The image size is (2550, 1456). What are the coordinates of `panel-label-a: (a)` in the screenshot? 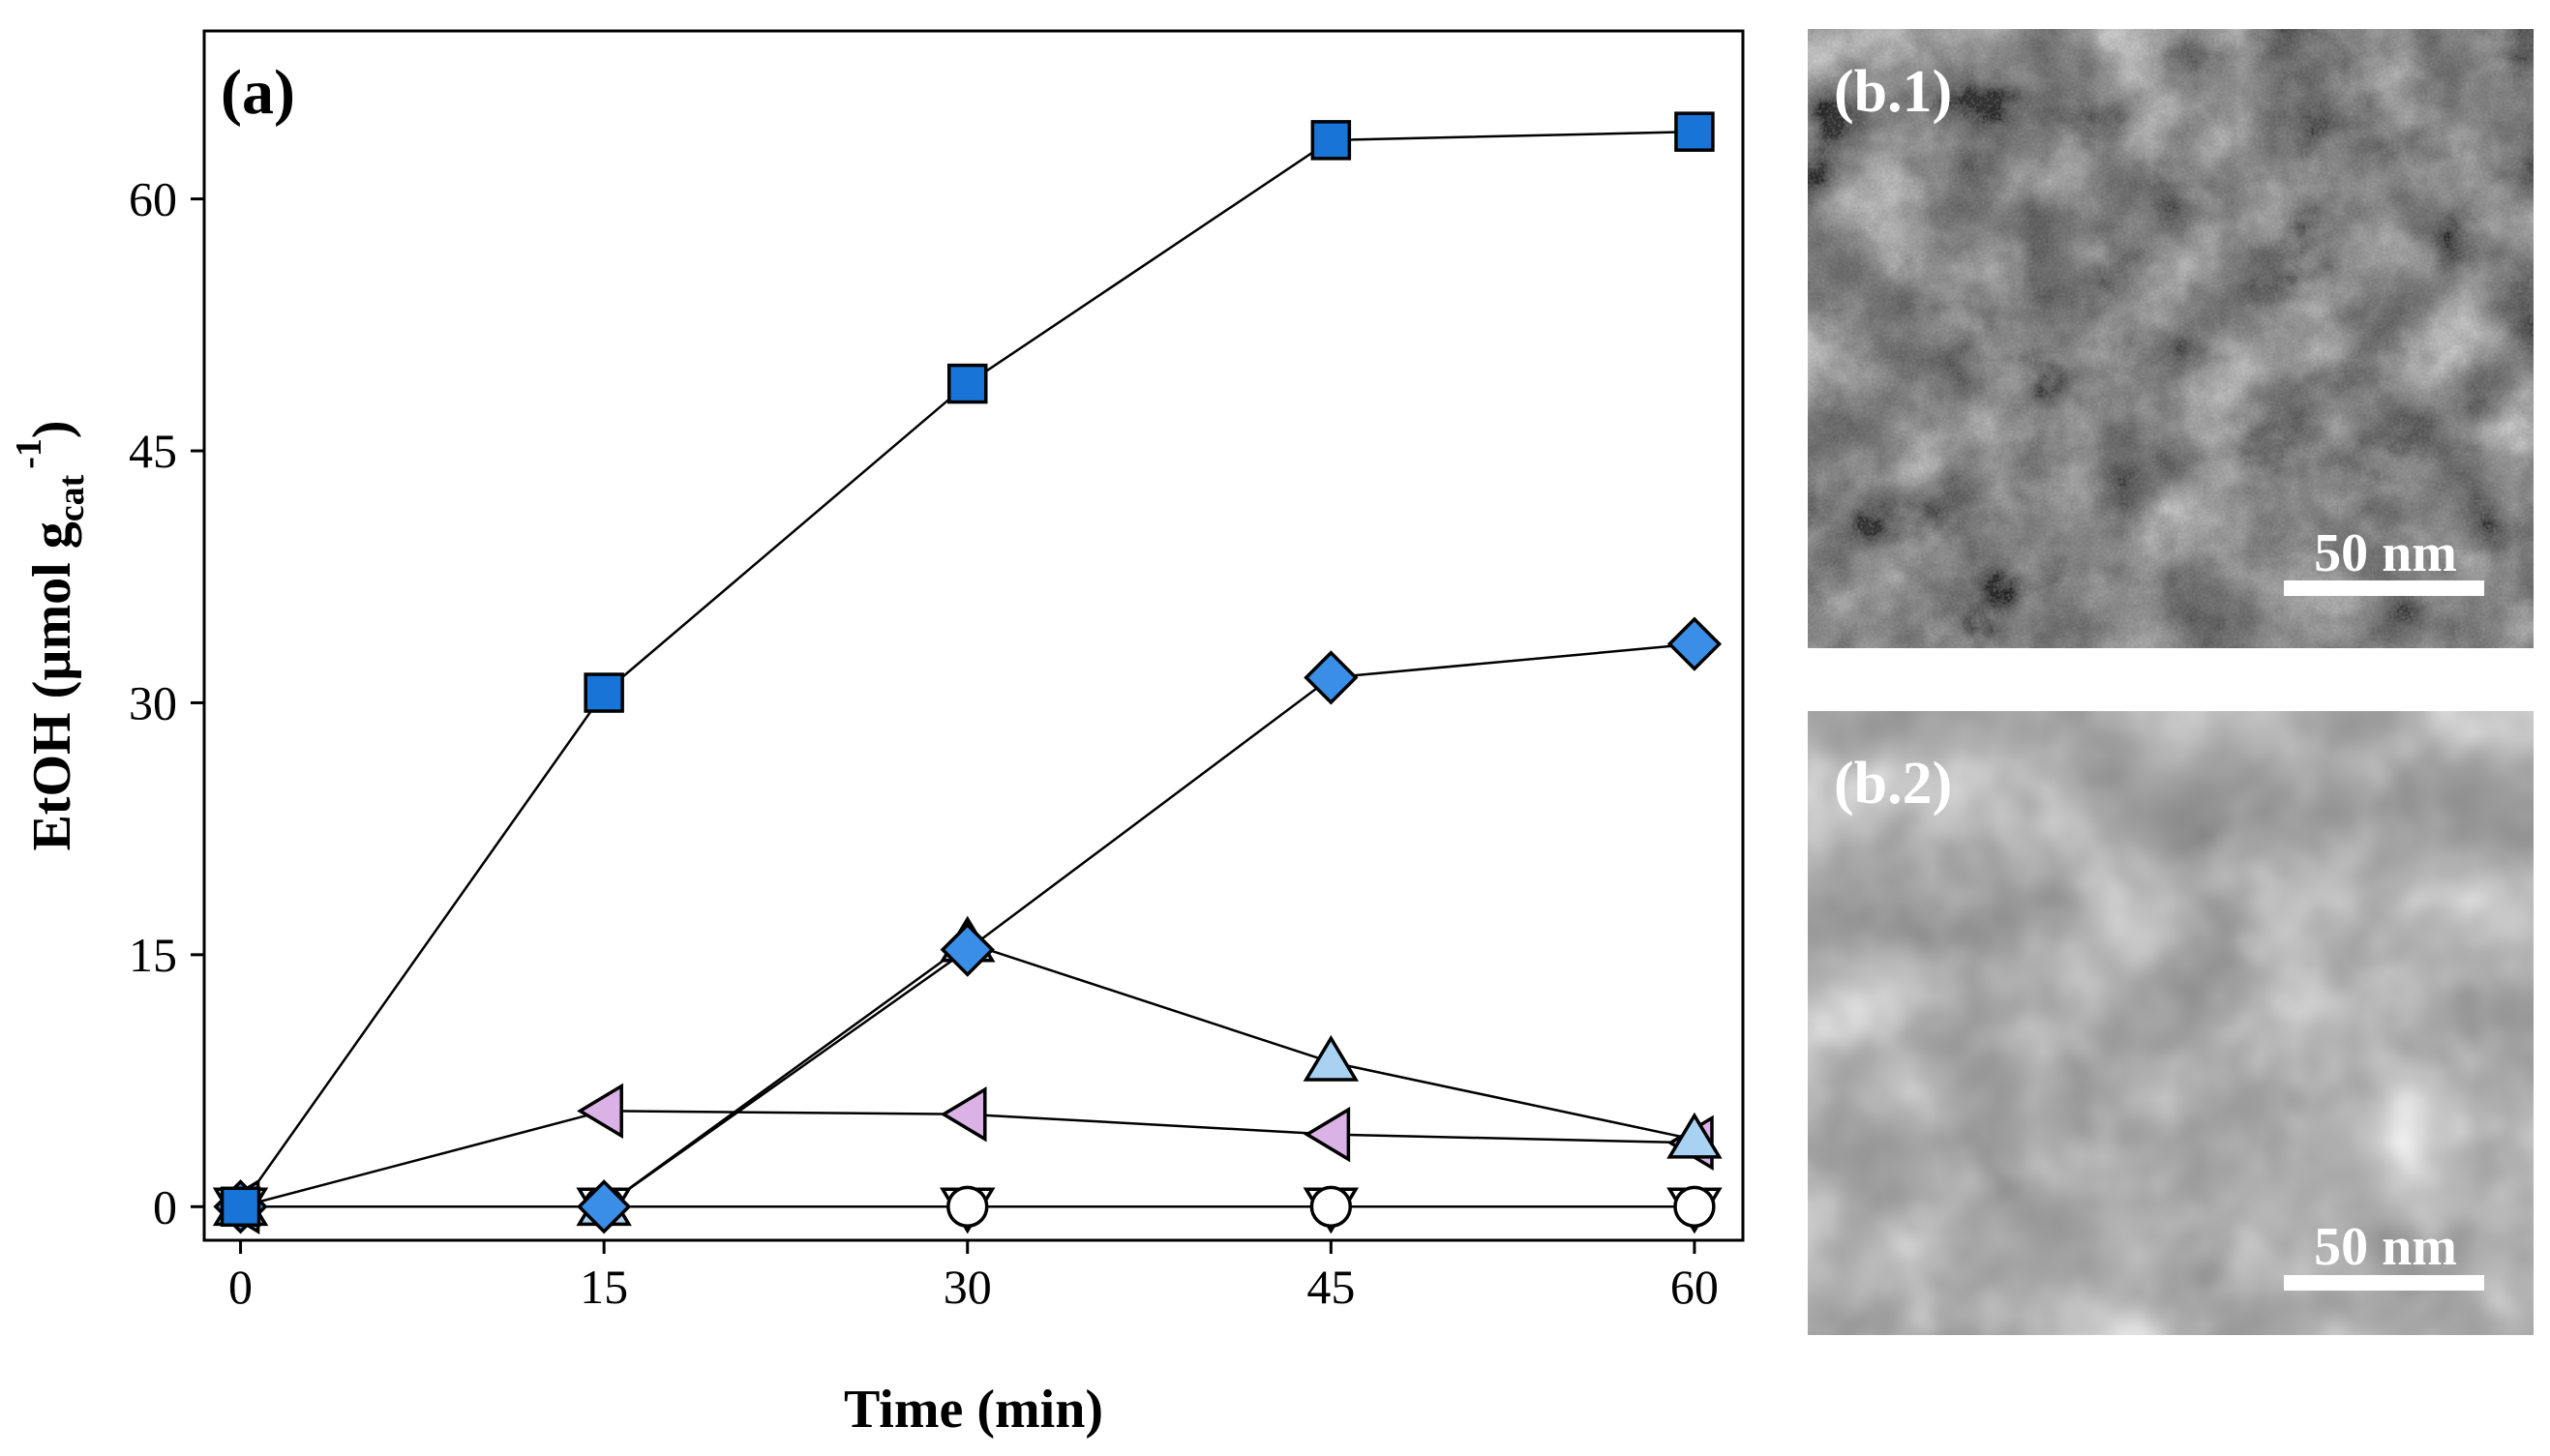 It's located at (258, 92).